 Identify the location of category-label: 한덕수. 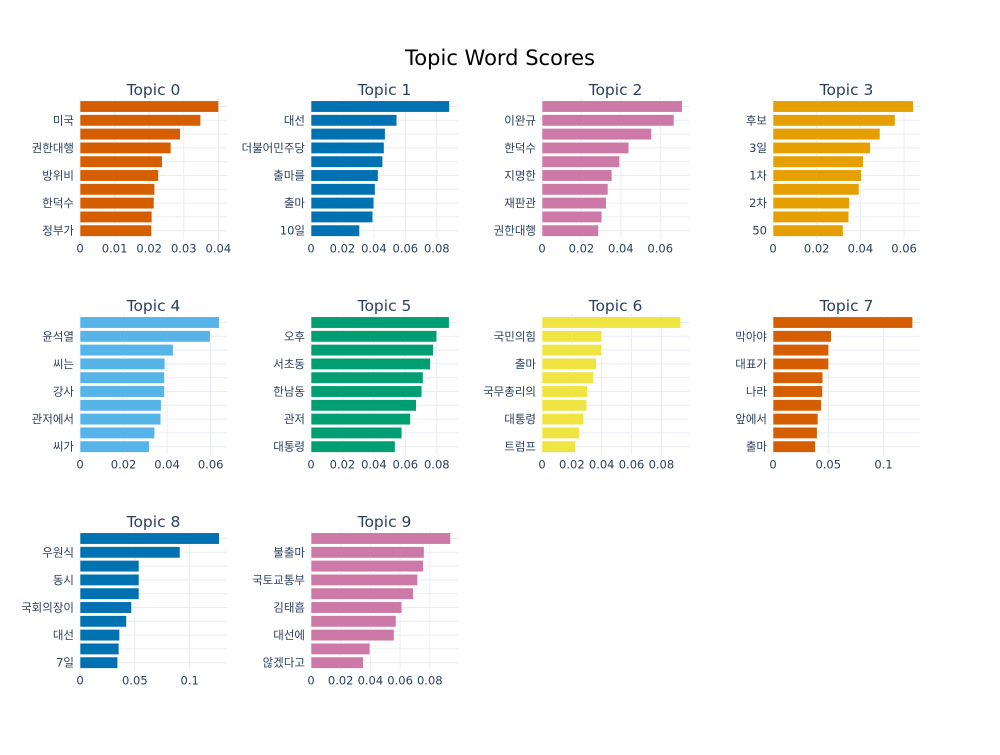
(520, 148).